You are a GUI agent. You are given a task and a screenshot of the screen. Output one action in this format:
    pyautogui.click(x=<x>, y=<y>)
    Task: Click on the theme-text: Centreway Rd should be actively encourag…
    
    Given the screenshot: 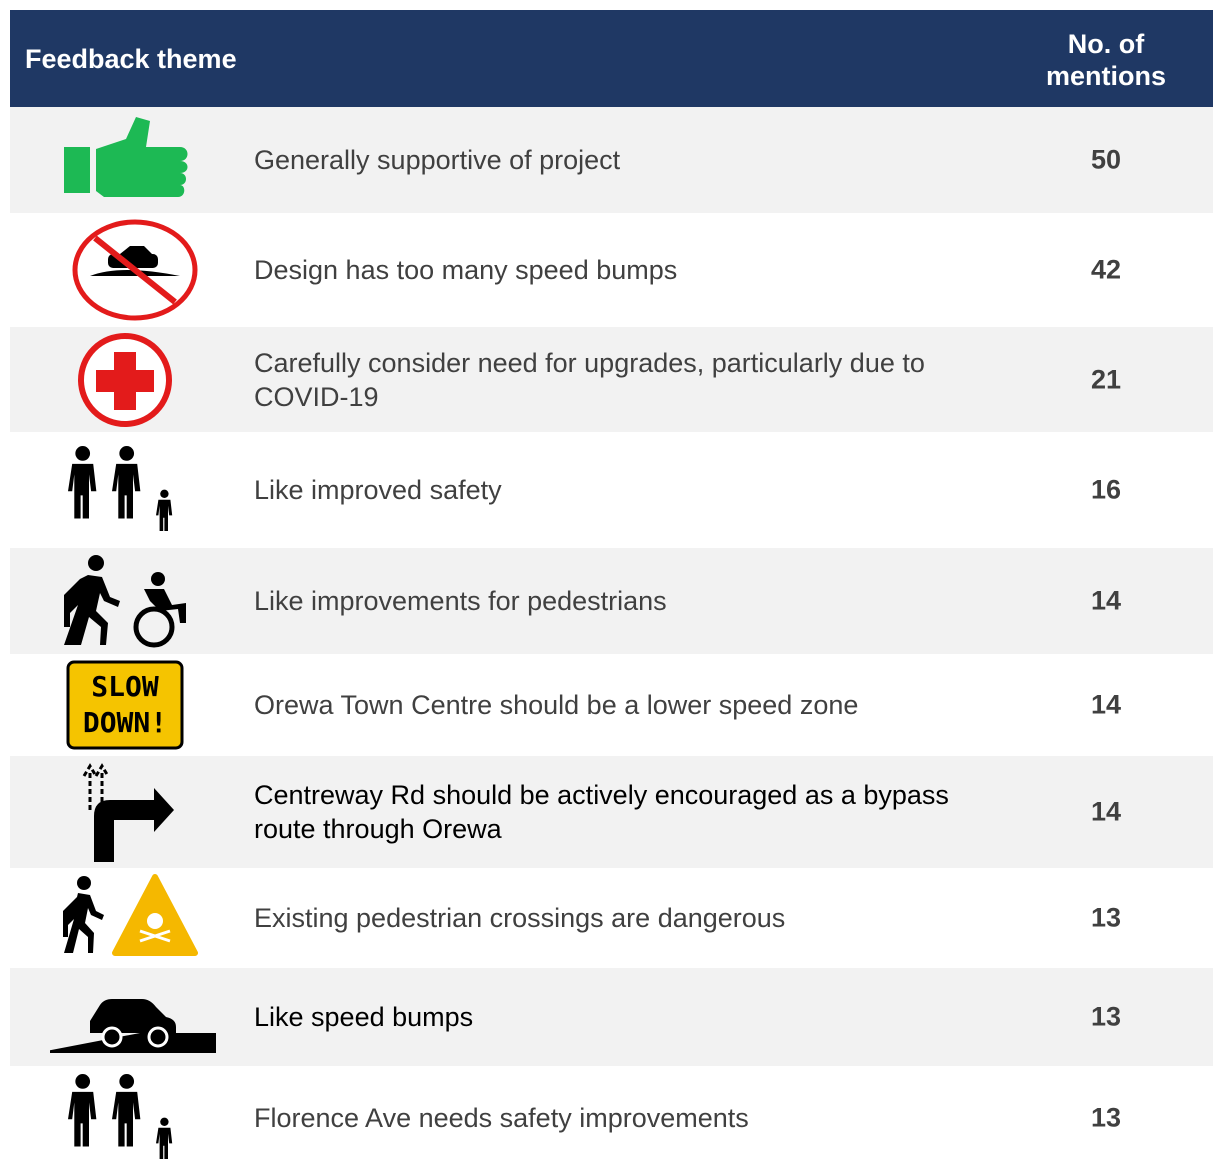 What is the action you would take?
    pyautogui.click(x=601, y=812)
    